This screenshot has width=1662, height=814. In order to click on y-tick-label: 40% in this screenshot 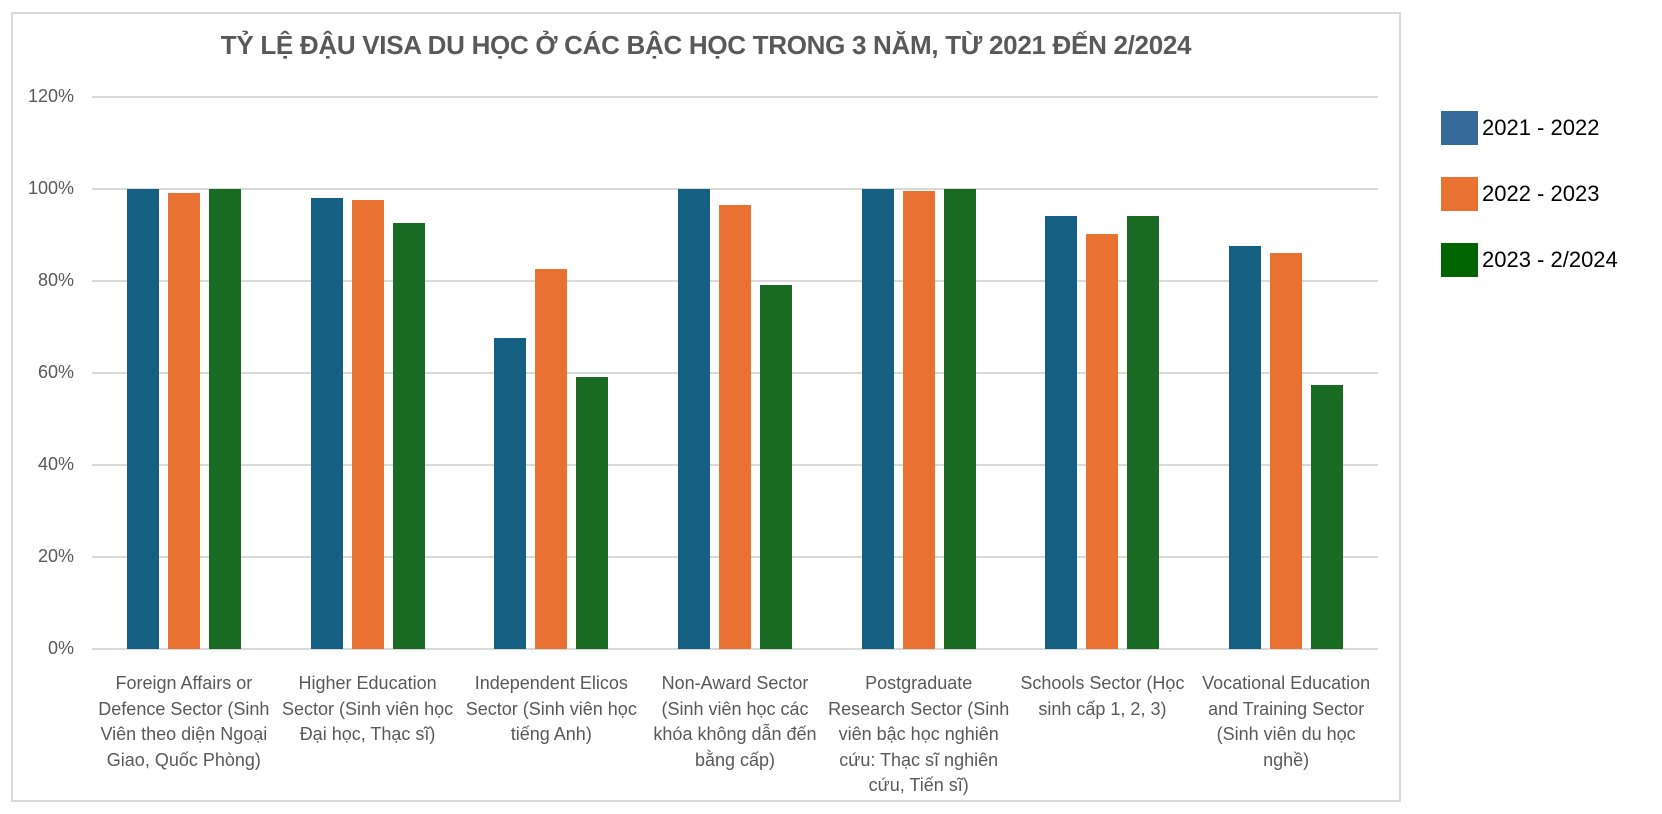, I will do `click(55, 464)`.